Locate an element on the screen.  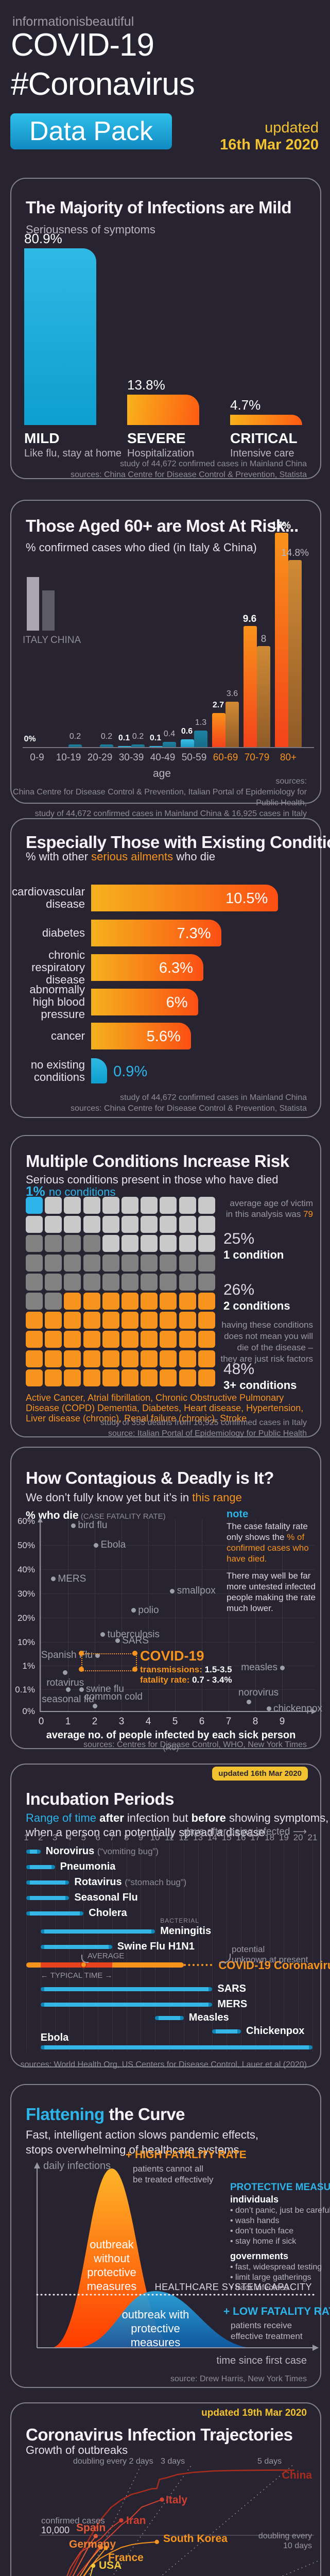
day-tick-label: 19 is located at coordinates (284, 1837).